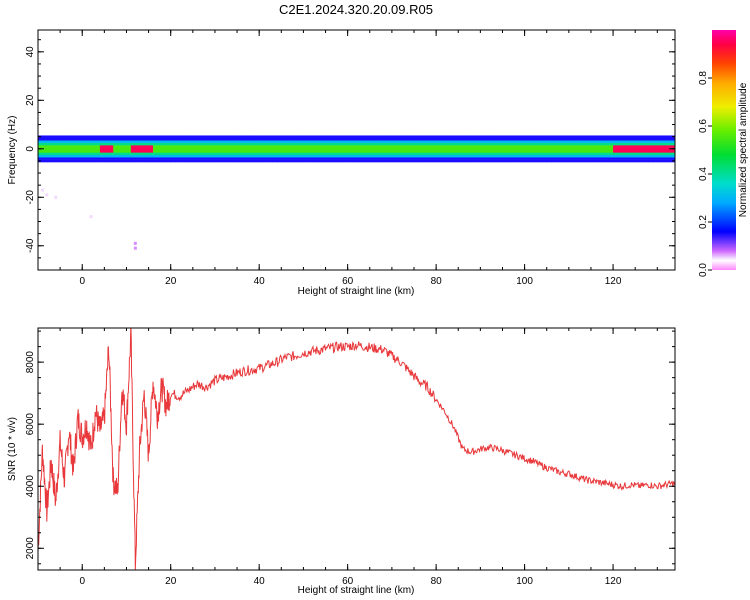 This screenshot has width=750, height=600. Describe the element at coordinates (743, 149) in the screenshot. I see `colorbar-label: Normalized spectral amplitude` at that location.